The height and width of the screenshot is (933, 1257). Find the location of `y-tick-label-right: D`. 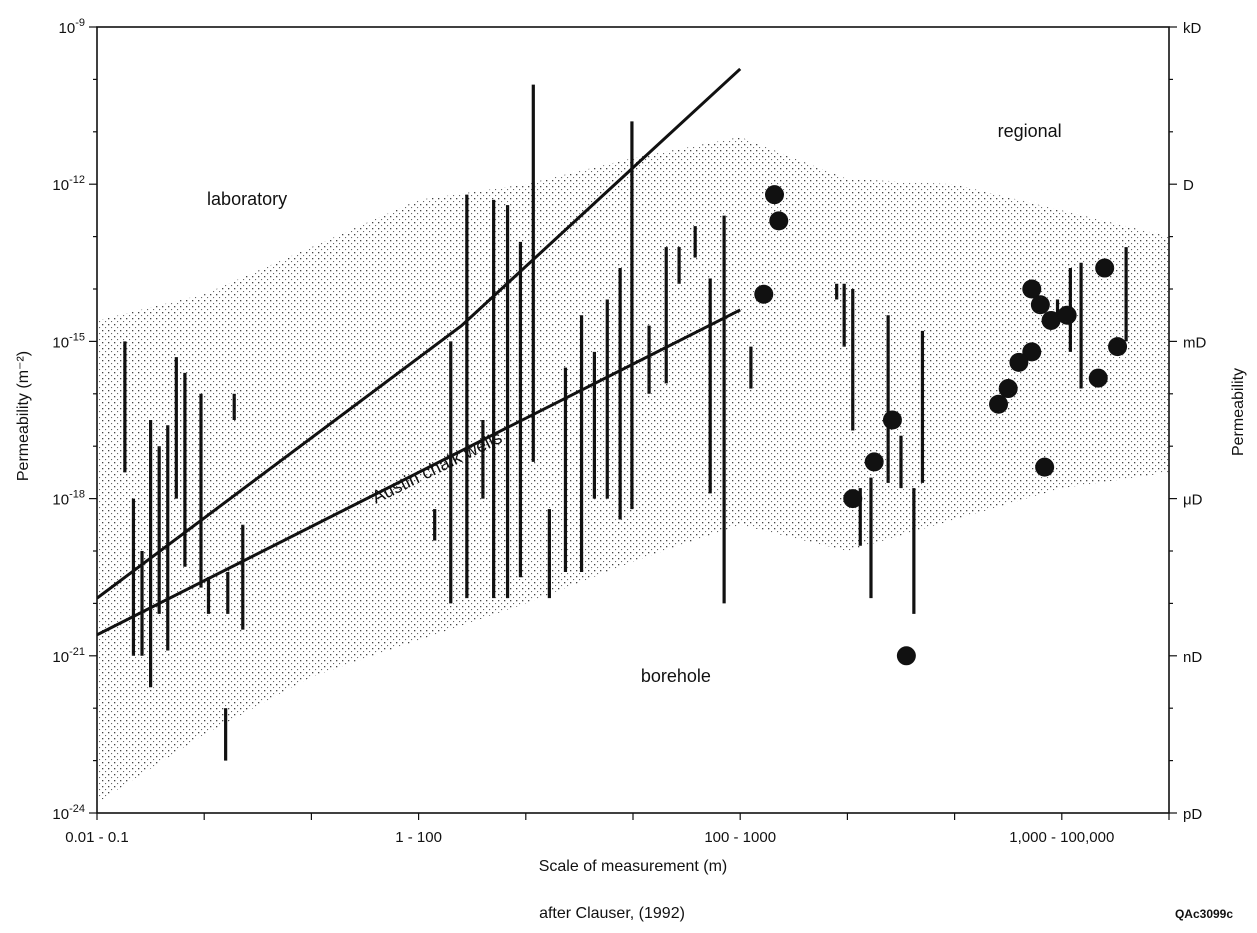

y-tick-label-right: D is located at coordinates (1188, 185).